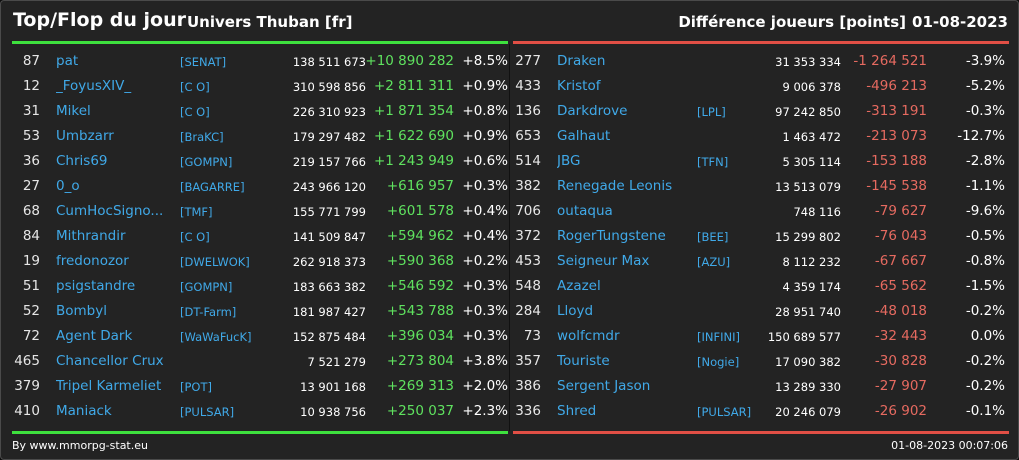 The width and height of the screenshot is (1019, 460). I want to click on player-guild-link: [AZU], so click(714, 262).